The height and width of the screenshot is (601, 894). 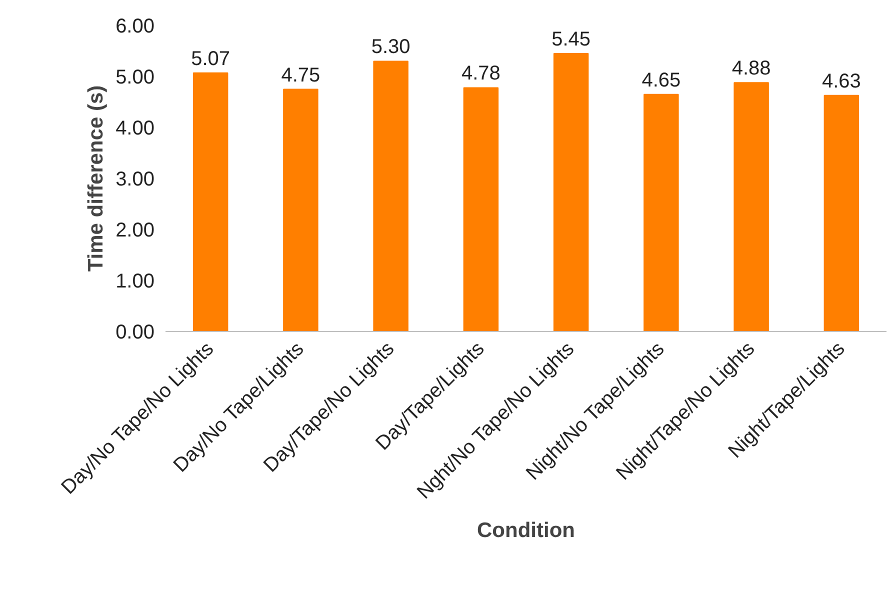 I want to click on y-tick-label: 6.00, so click(x=135, y=27).